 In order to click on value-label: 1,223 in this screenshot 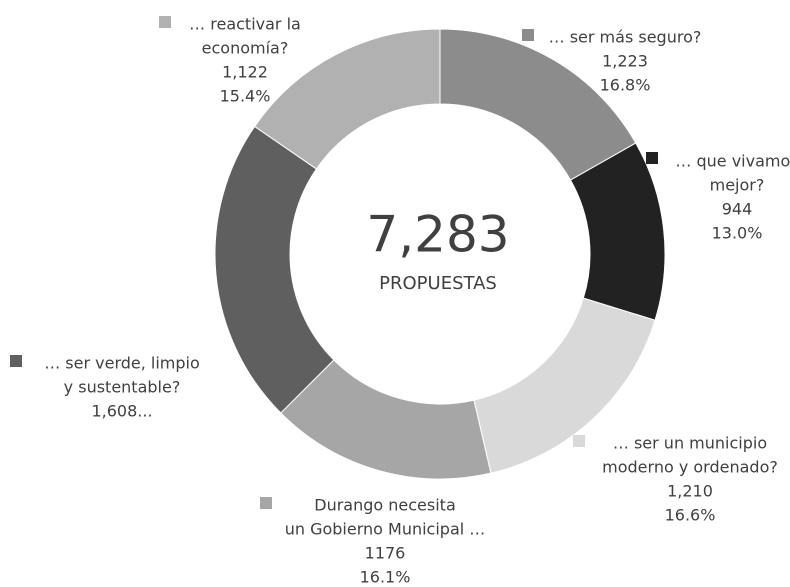, I will do `click(625, 61)`.